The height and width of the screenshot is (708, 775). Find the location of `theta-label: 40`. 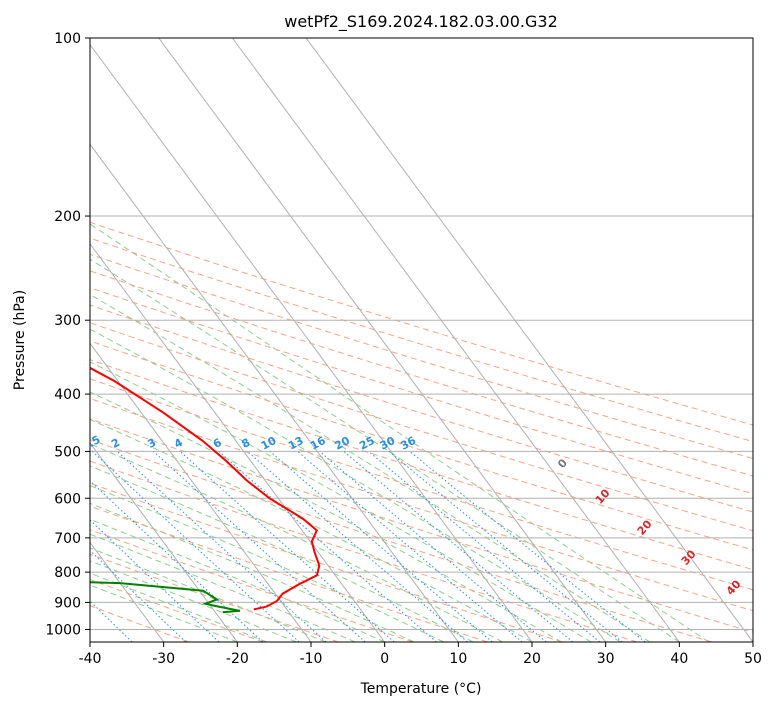

theta-label: 40 is located at coordinates (734, 587).